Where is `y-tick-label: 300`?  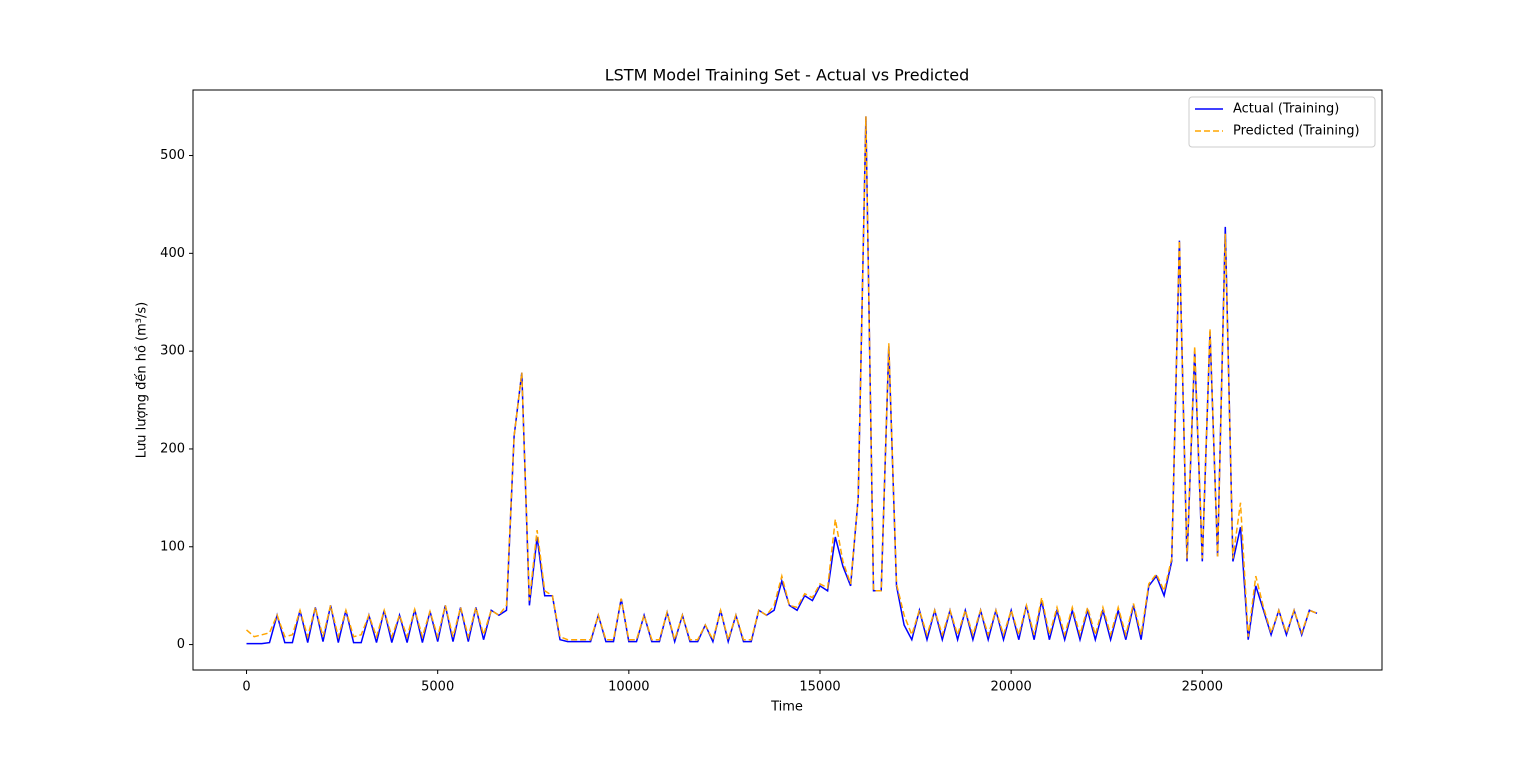
y-tick-label: 300 is located at coordinates (172, 351).